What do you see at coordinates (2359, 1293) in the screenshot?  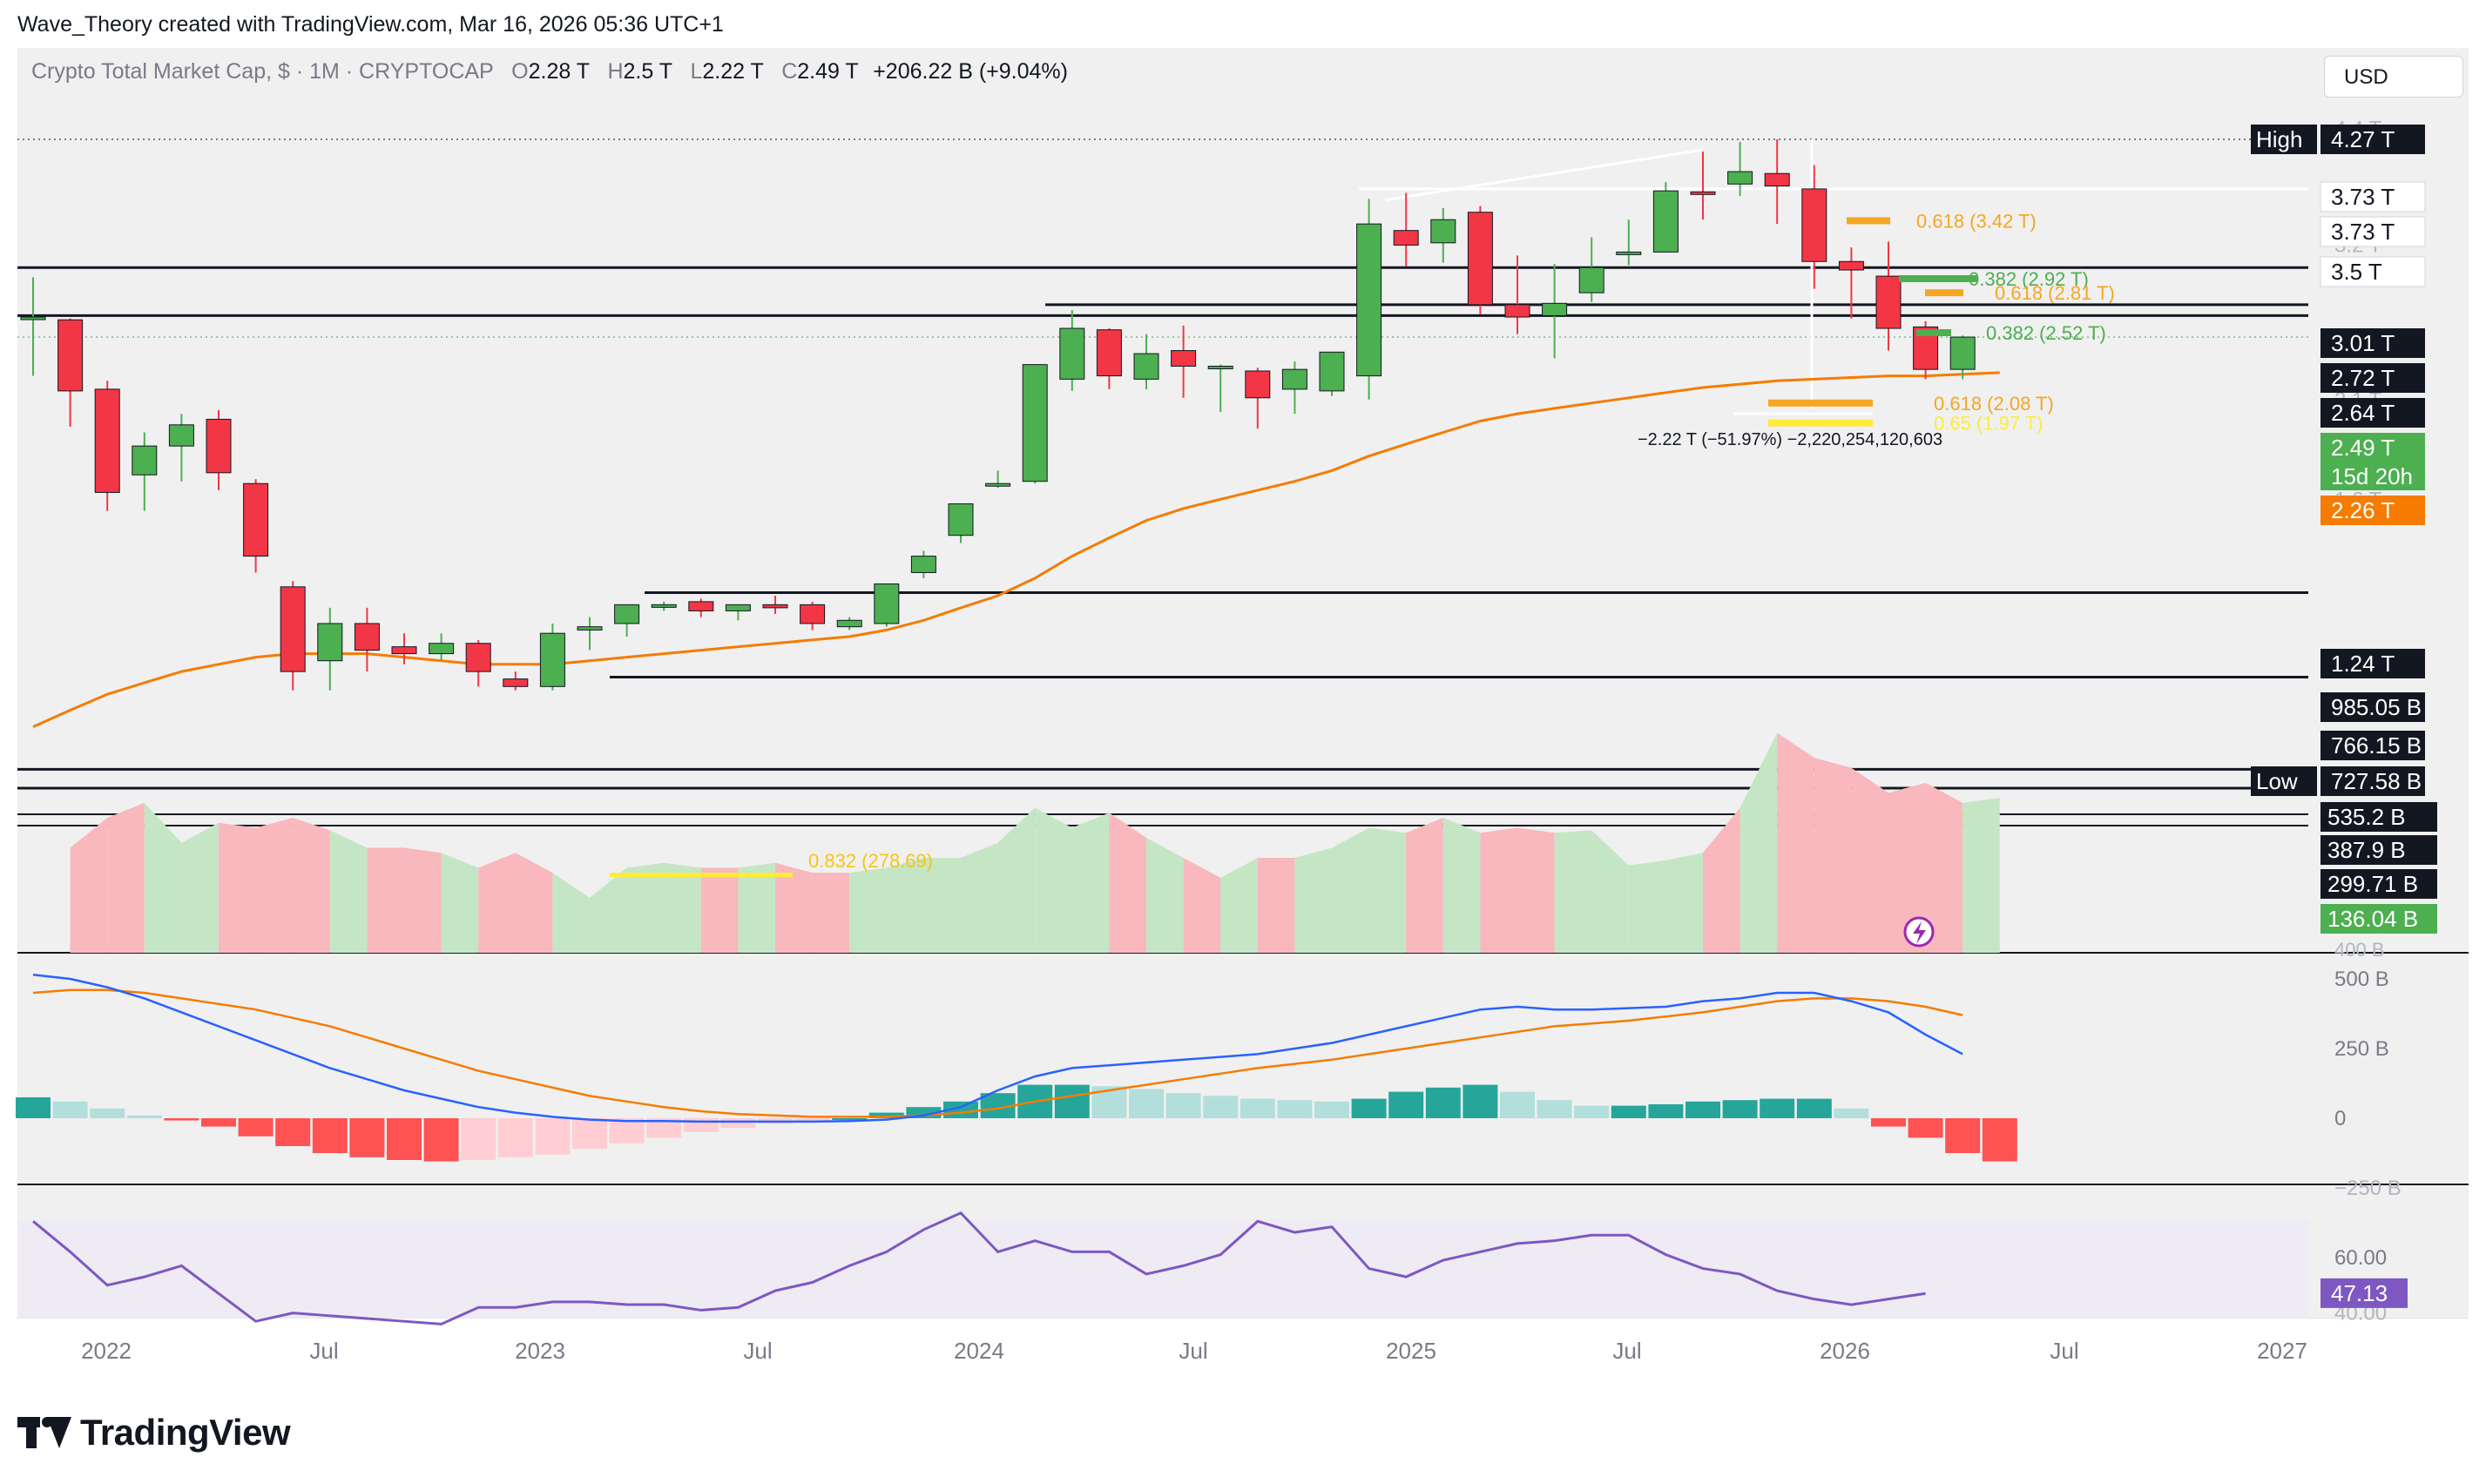 I see `rsi-value-label: 47.13` at bounding box center [2359, 1293].